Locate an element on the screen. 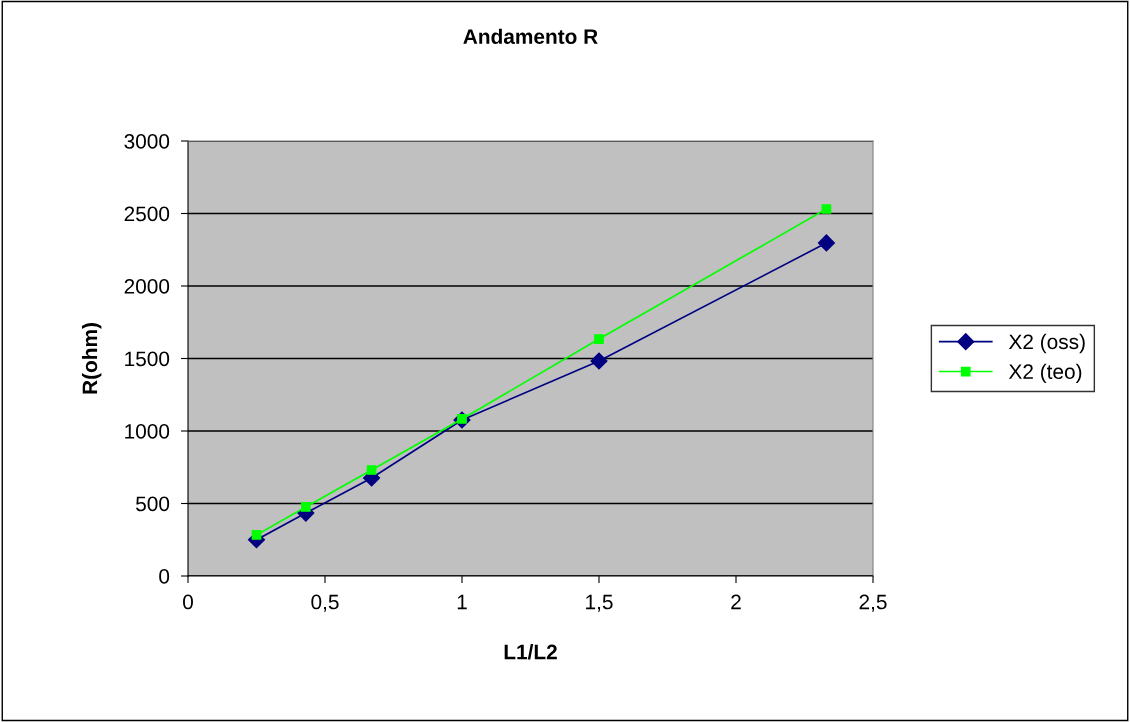  y-tick-label: 2000 is located at coordinates (147, 286).